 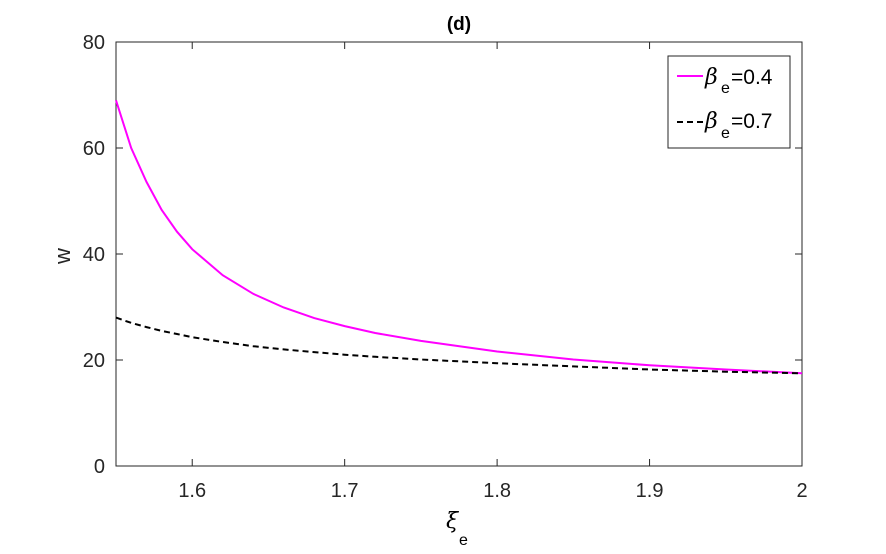 What do you see at coordinates (94, 361) in the screenshot?
I see `y-tick-label: 20` at bounding box center [94, 361].